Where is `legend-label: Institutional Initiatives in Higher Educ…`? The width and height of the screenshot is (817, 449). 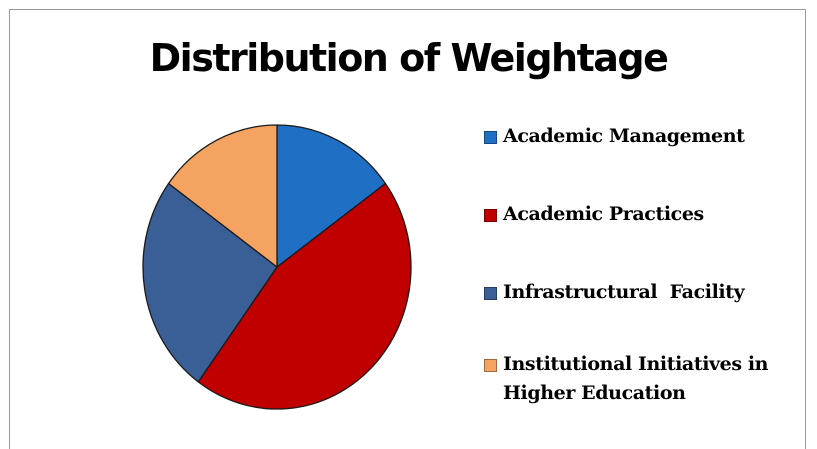 legend-label: Institutional Initiatives in Higher Educ… is located at coordinates (636, 378).